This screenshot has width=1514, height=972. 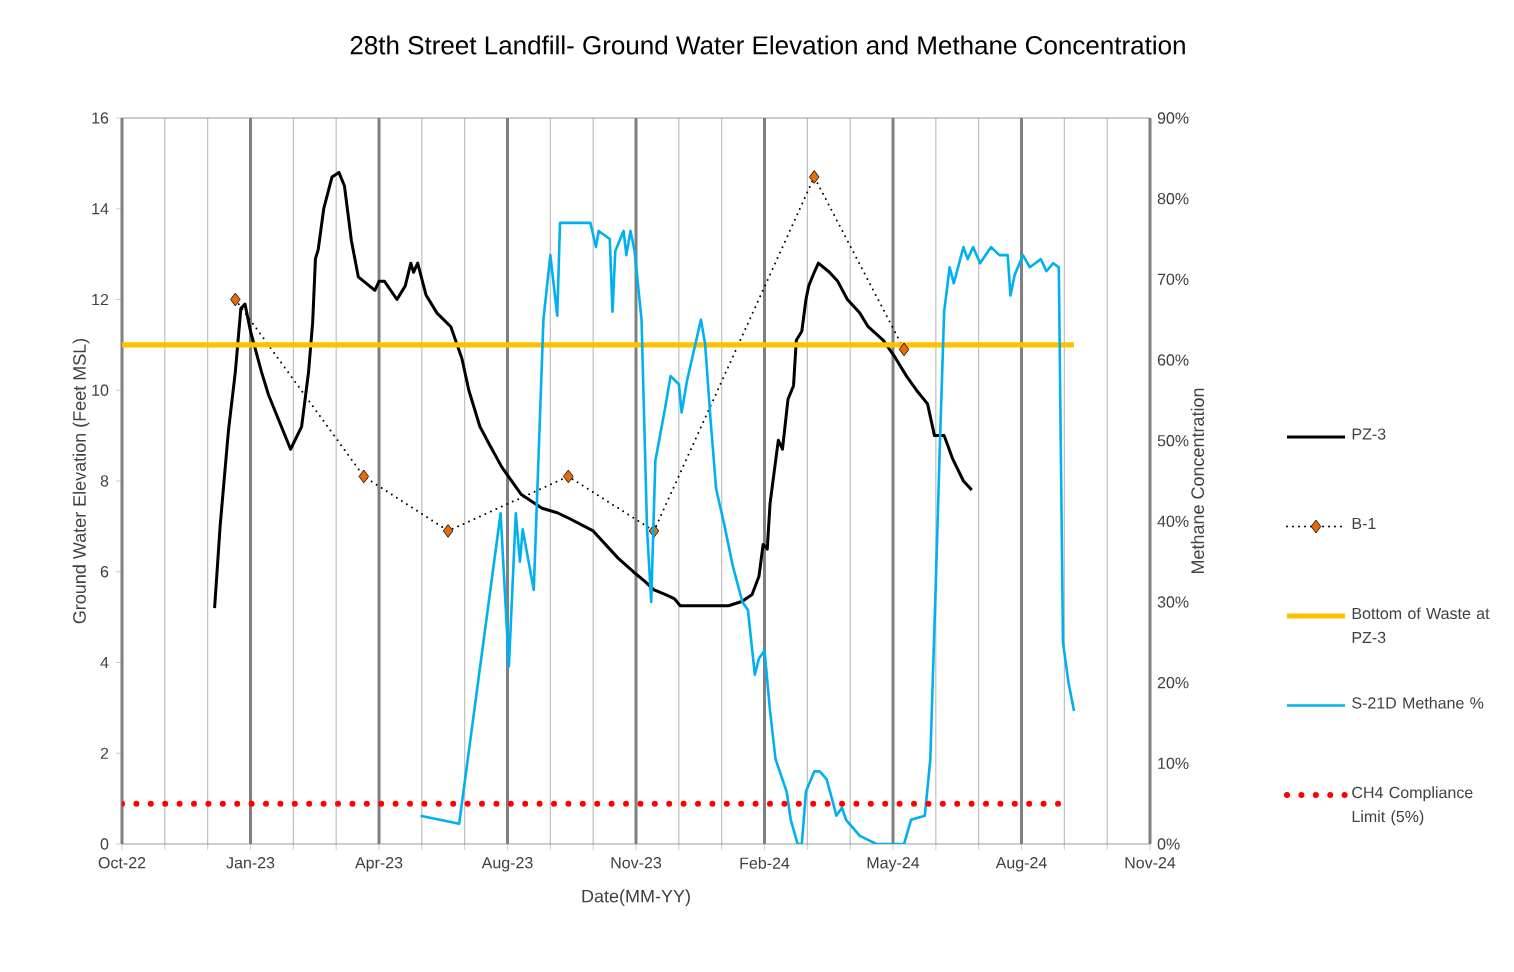 What do you see at coordinates (1173, 279) in the screenshot?
I see `y2-tick-label: 70%` at bounding box center [1173, 279].